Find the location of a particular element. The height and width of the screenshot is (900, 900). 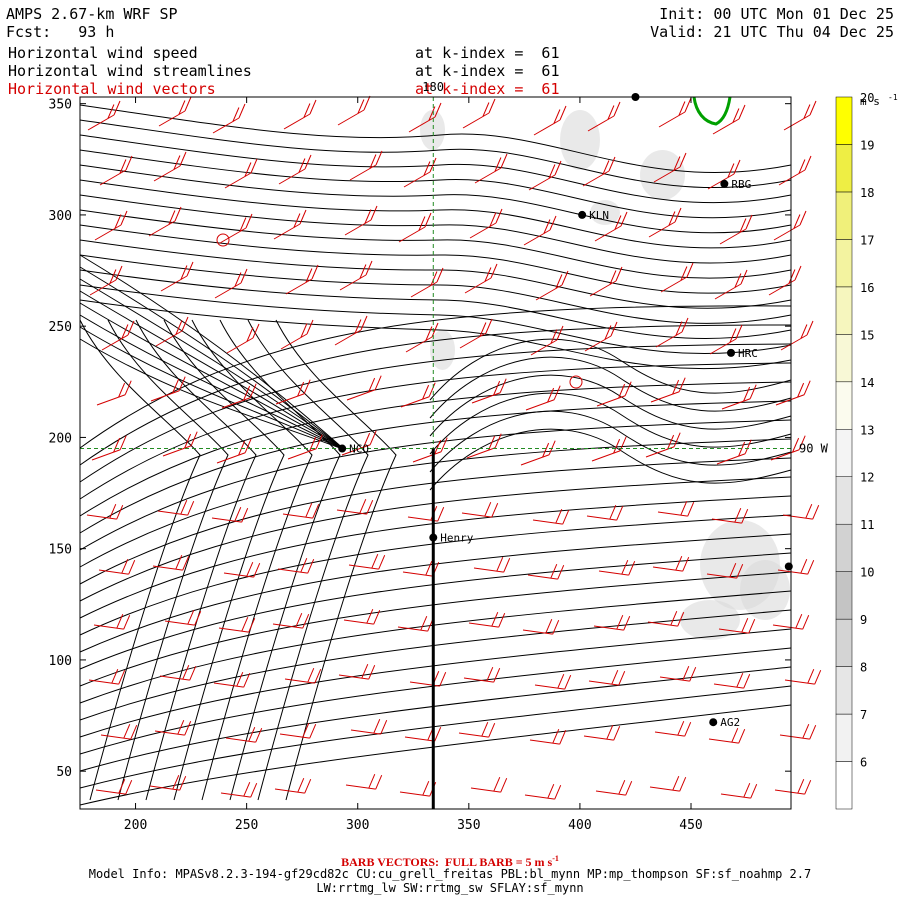

green-contour is located at coordinates (712, 111).